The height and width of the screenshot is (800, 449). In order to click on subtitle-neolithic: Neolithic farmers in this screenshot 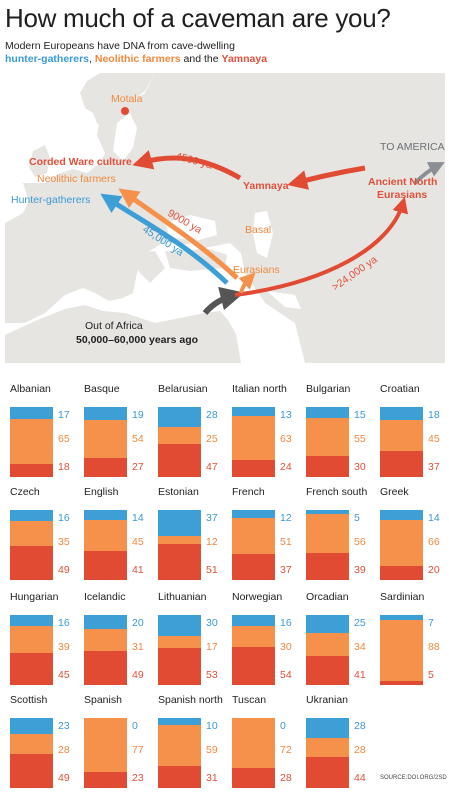, I will do `click(137, 59)`.